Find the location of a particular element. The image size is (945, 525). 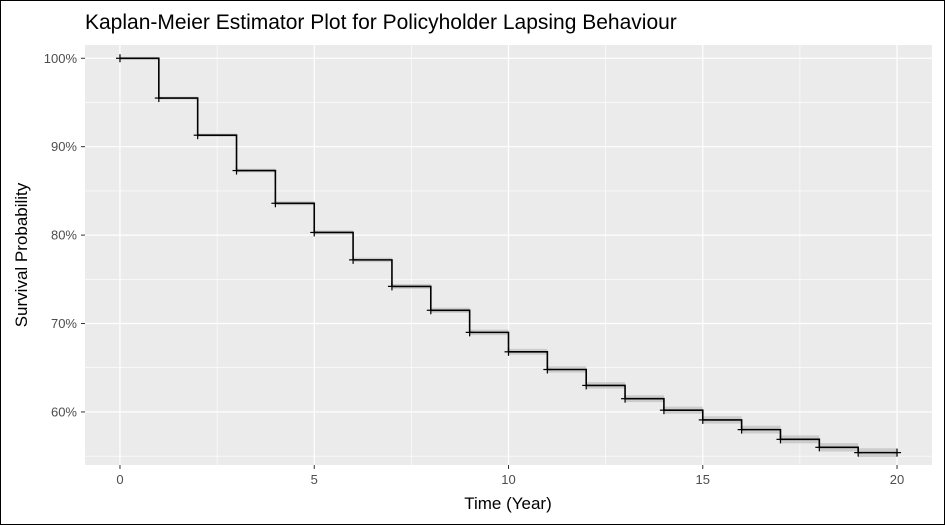

y-tick-label: 100% is located at coordinates (61, 58).